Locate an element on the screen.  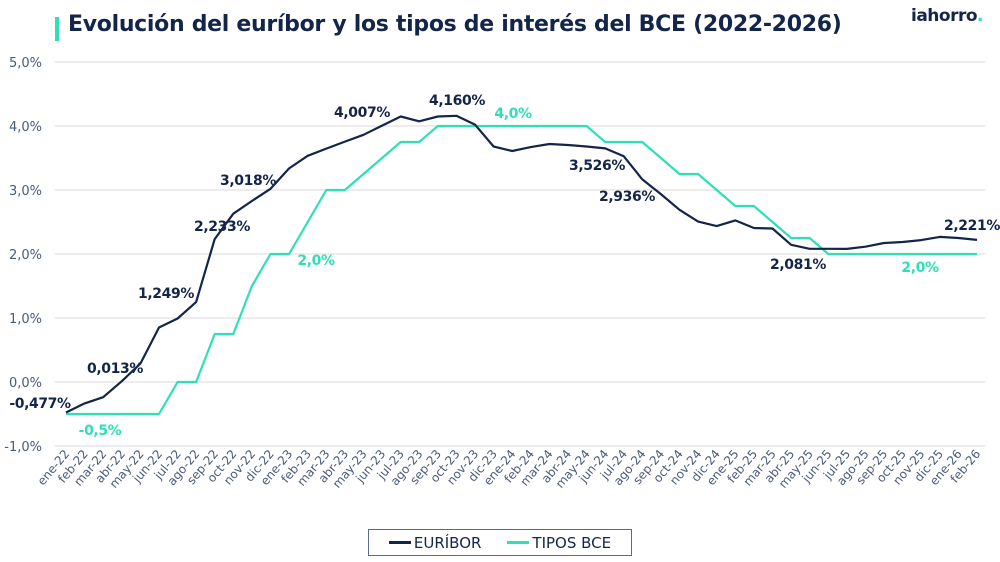
euribor-data-label: 1,249% is located at coordinates (166, 294).